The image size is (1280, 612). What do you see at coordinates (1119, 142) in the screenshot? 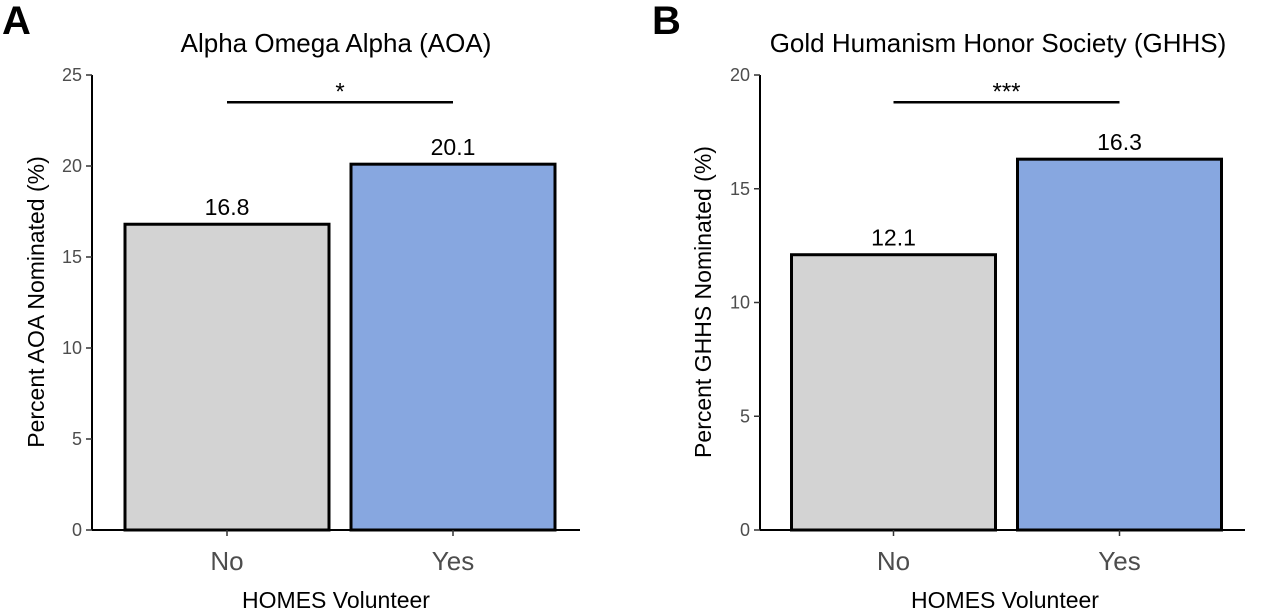
I see `bar-value-label: 16.3` at bounding box center [1119, 142].